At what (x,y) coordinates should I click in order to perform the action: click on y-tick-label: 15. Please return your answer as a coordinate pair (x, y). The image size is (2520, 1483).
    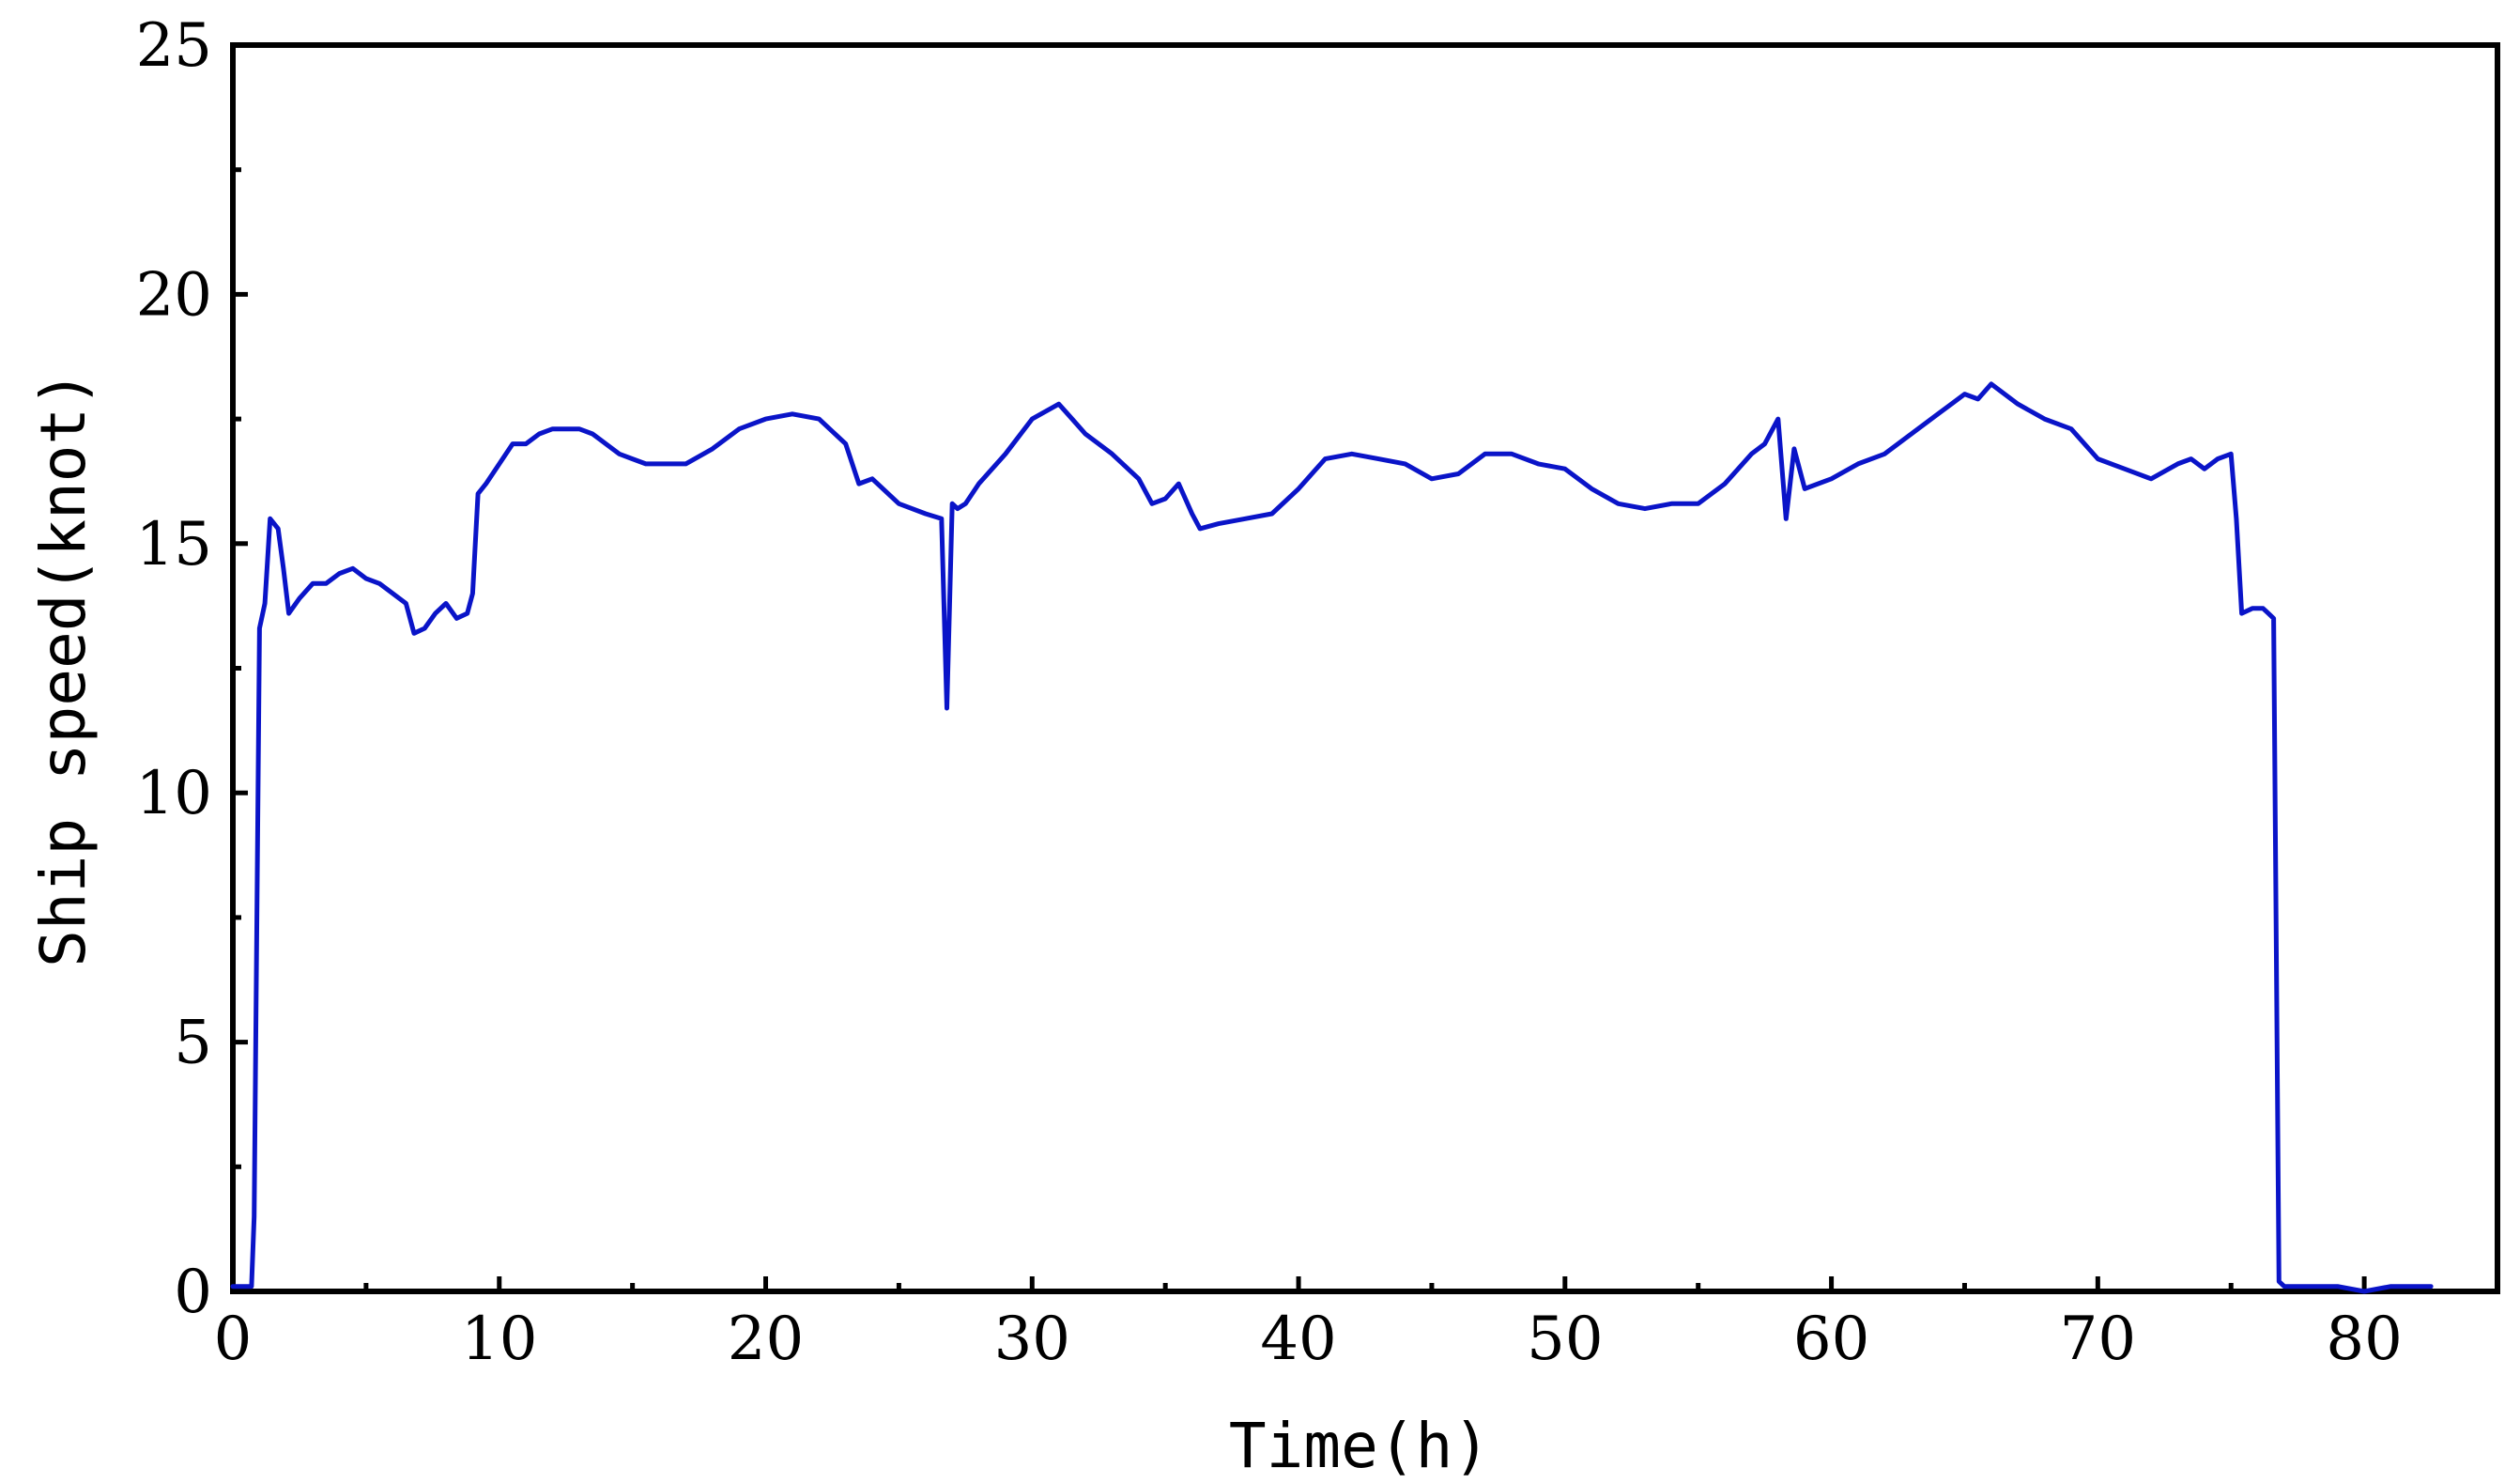
    Looking at the image, I should click on (174, 544).